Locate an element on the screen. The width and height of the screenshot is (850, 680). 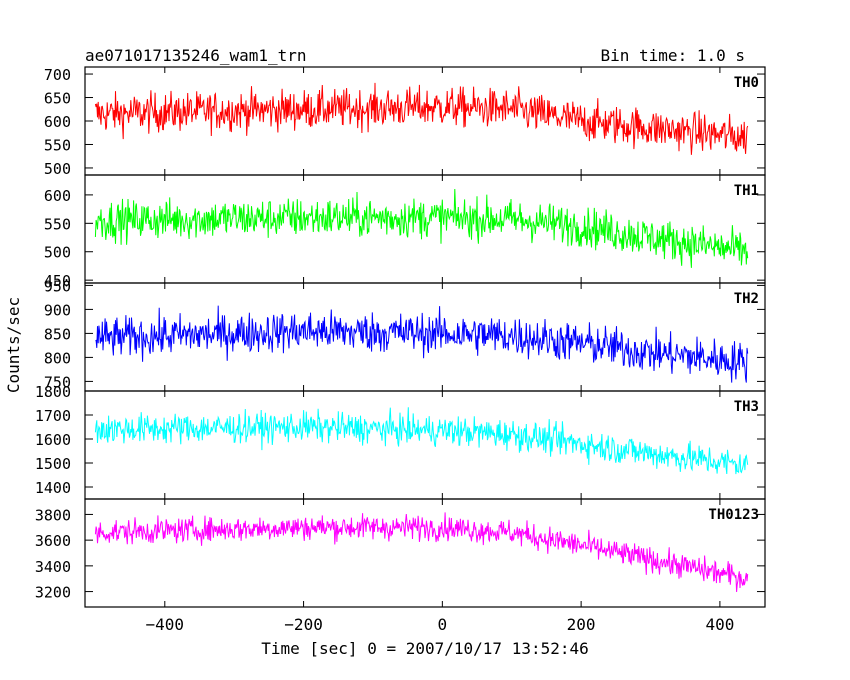
y-tick-label: 650 is located at coordinates (57, 99).